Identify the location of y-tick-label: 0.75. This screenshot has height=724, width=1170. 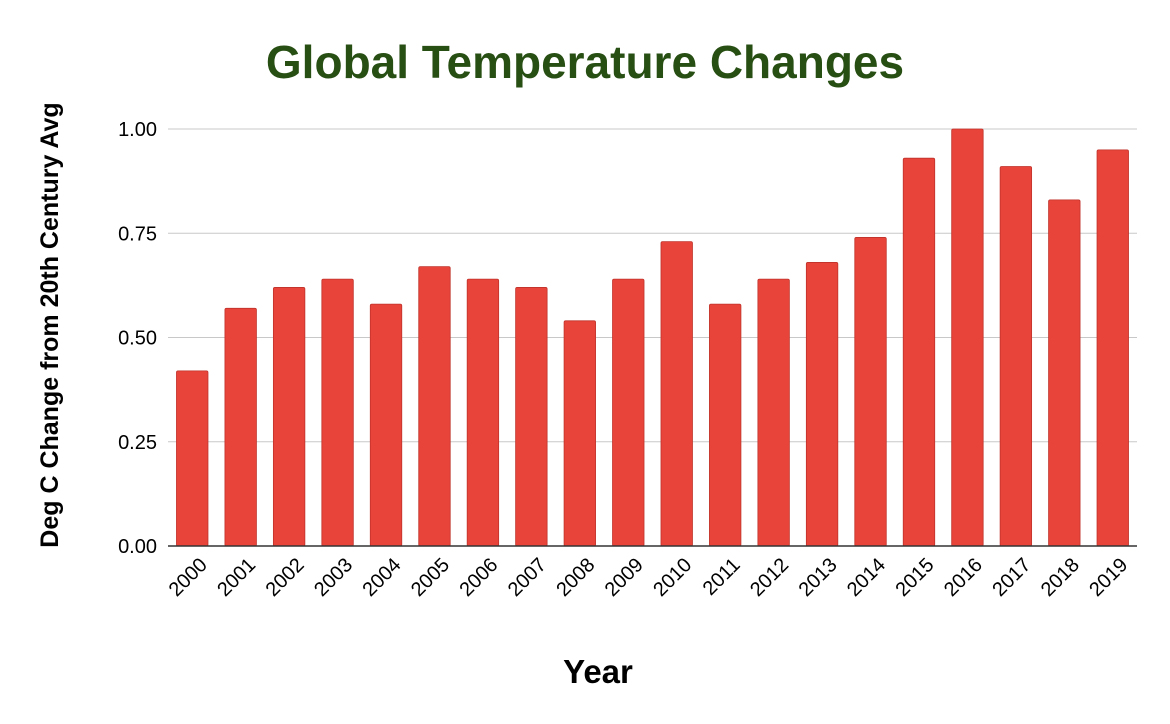
(137, 234).